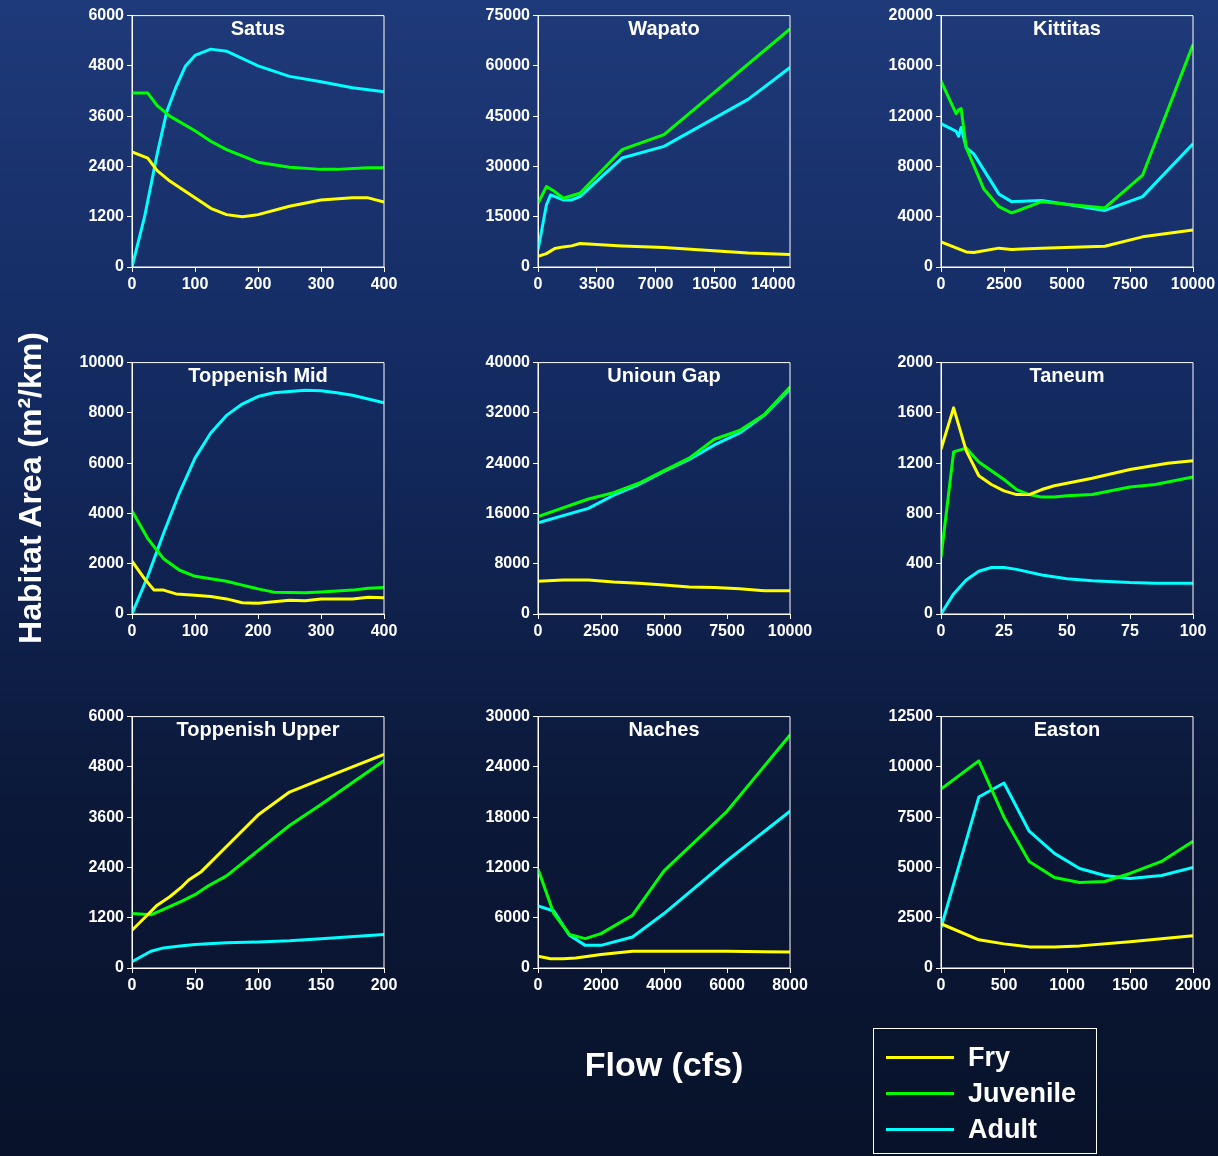 The width and height of the screenshot is (1218, 1156). I want to click on y-tick-label: 40000, so click(508, 362).